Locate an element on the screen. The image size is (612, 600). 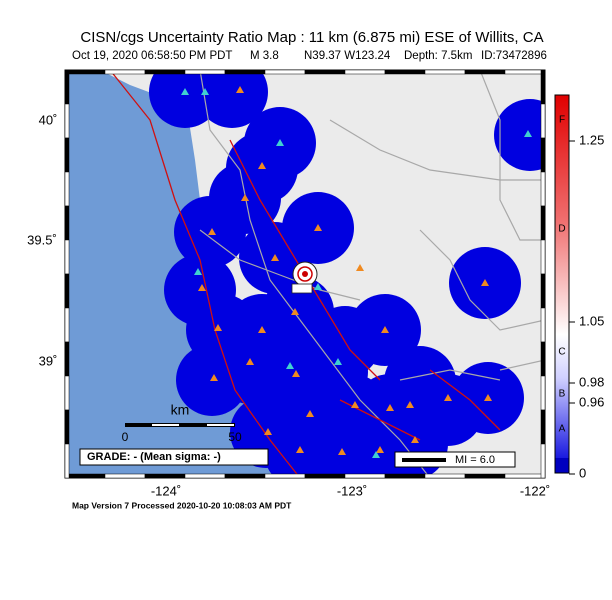
lon-label: -122˚ is located at coordinates (535, 490).